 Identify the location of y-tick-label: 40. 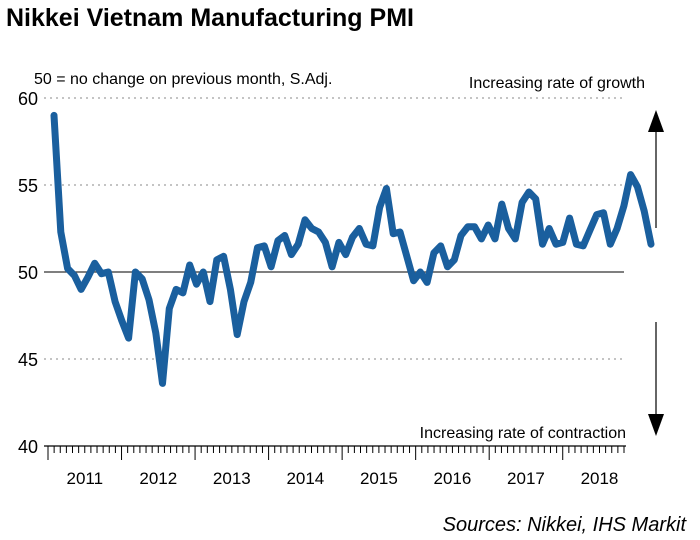
(28, 447).